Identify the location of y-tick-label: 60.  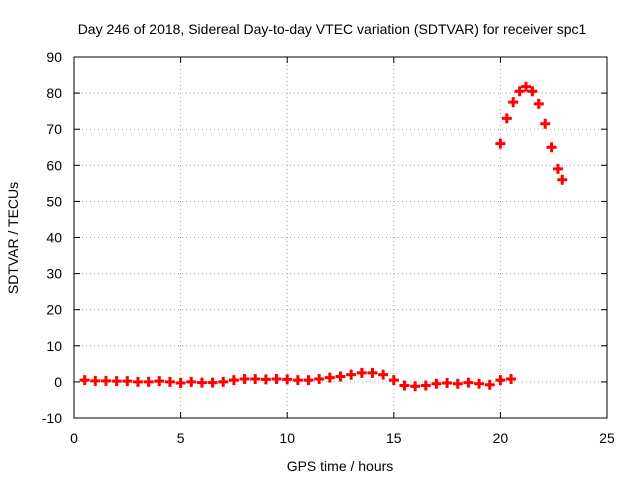
(54, 165).